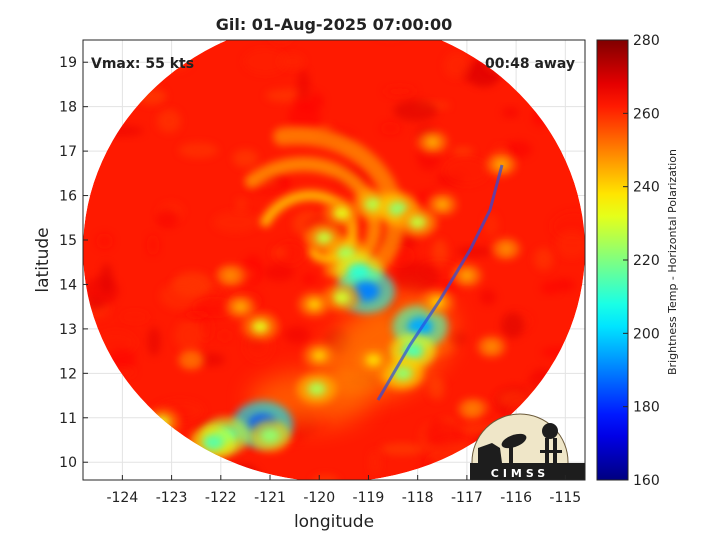  Describe the element at coordinates (646, 41) in the screenshot. I see `colorbar-tick-label: 280` at that location.